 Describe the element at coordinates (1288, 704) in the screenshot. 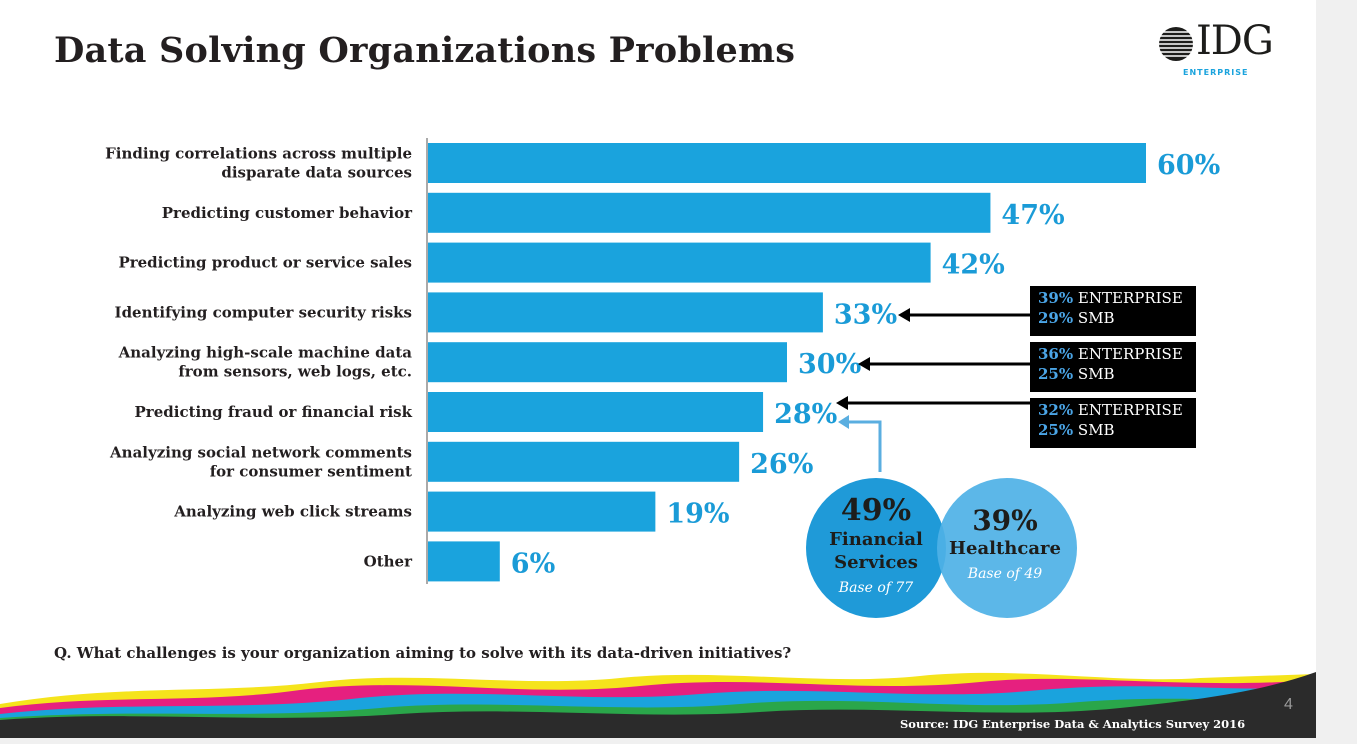

I see `page-number: 4` at that location.